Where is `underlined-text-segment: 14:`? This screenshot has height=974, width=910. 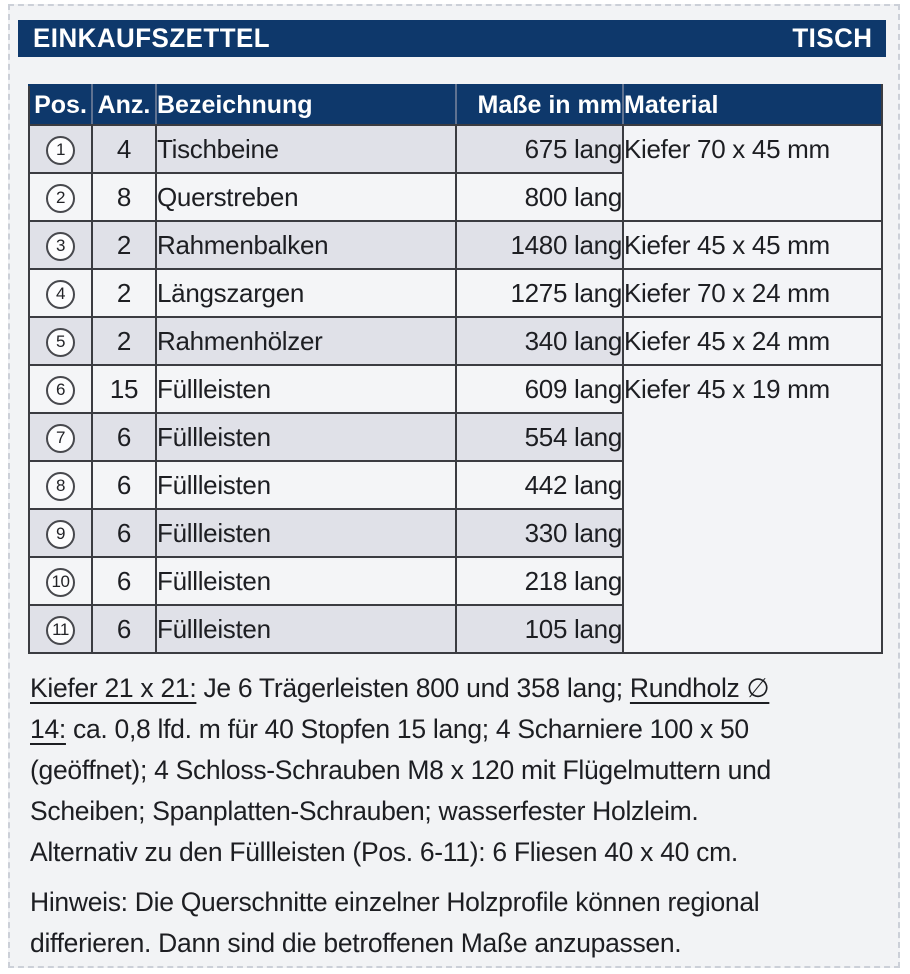 underlined-text-segment: 14: is located at coordinates (48, 729).